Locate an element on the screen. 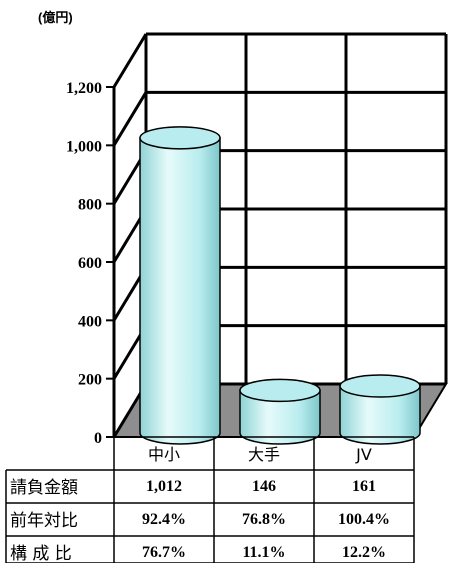  table-cell: 11.1% is located at coordinates (263, 552).